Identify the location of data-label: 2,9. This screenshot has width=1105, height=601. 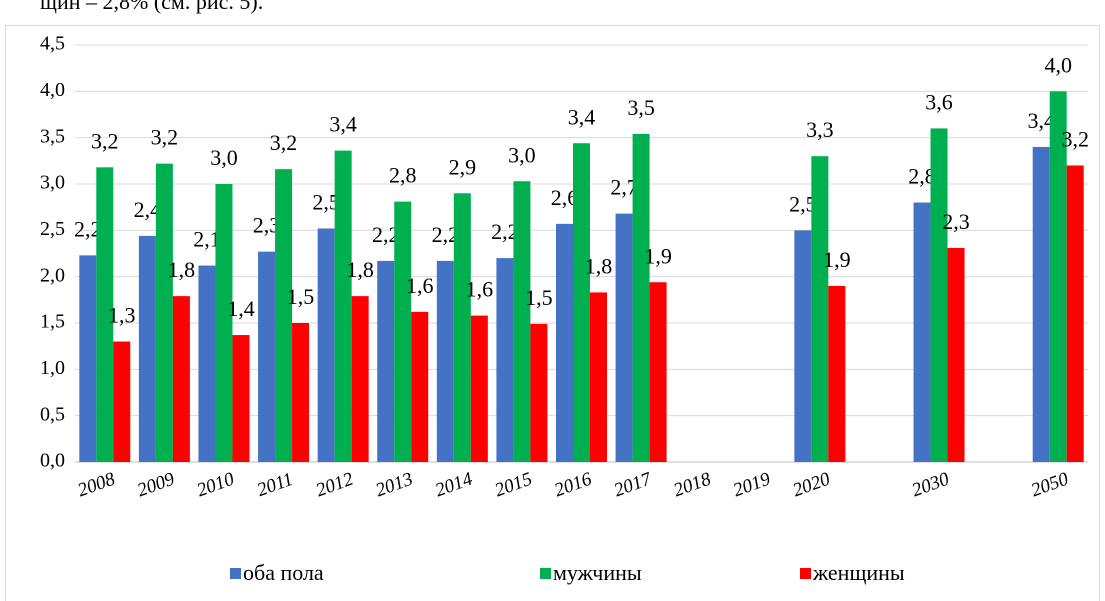
(463, 166).